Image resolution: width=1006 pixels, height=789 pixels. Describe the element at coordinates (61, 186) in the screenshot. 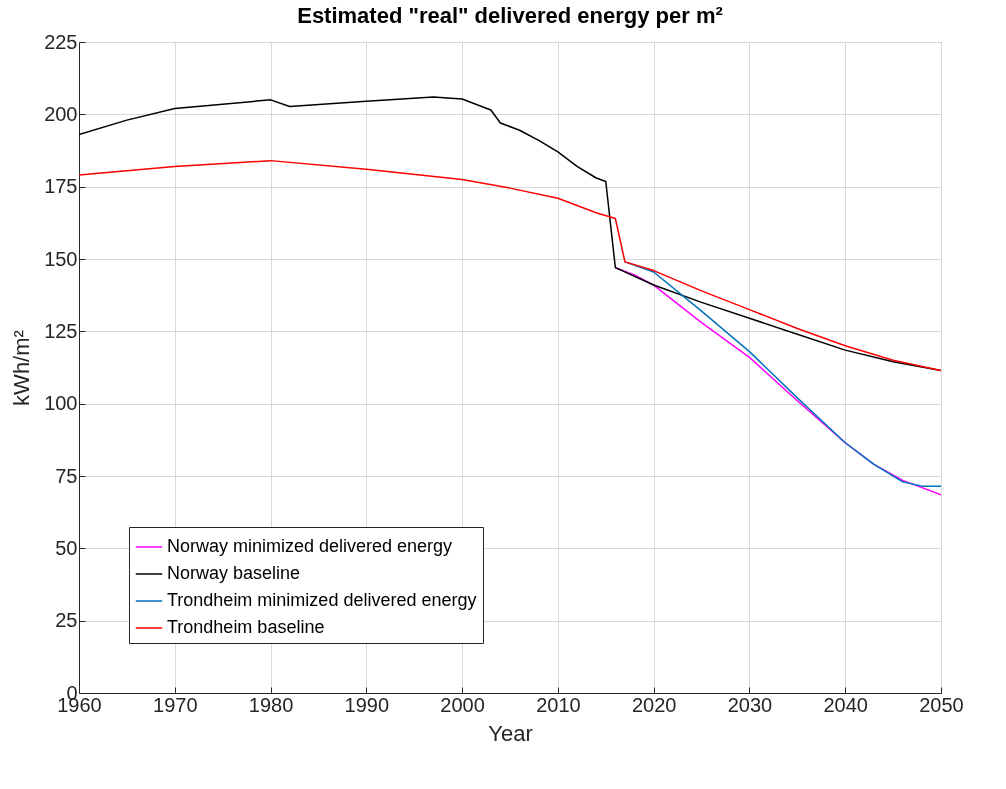

I see `y-tick-label: 175` at that location.